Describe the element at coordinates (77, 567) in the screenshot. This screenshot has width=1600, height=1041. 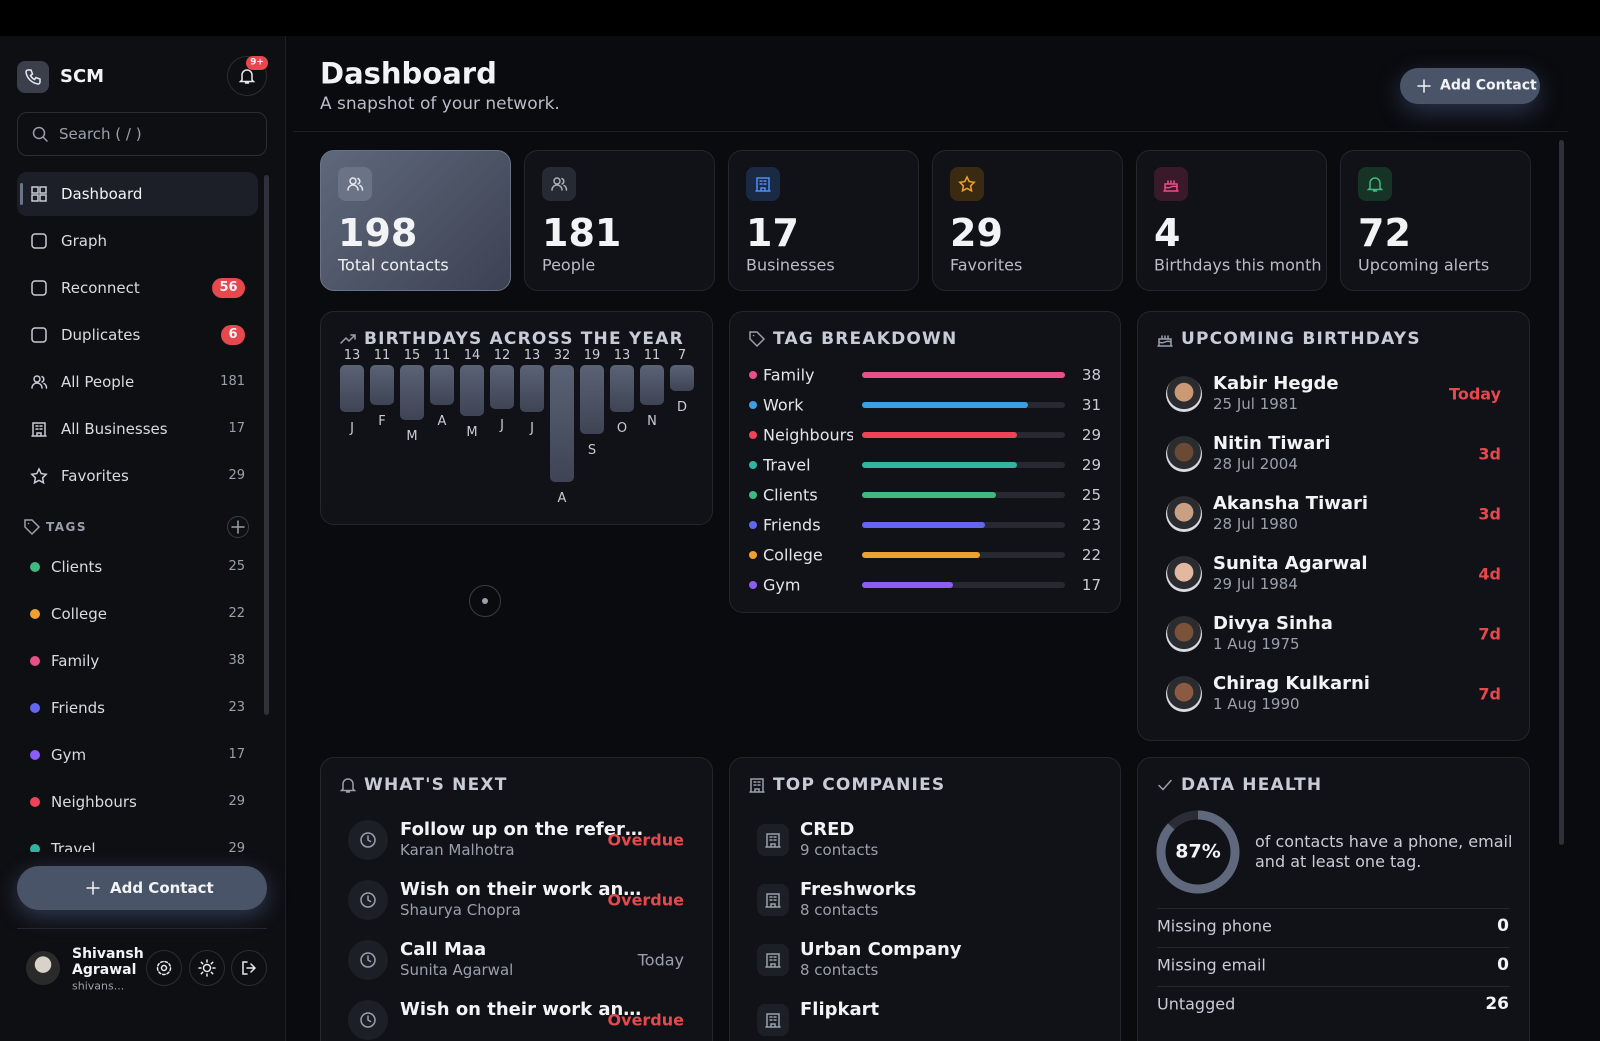
I see `tag-name: Clients` at that location.